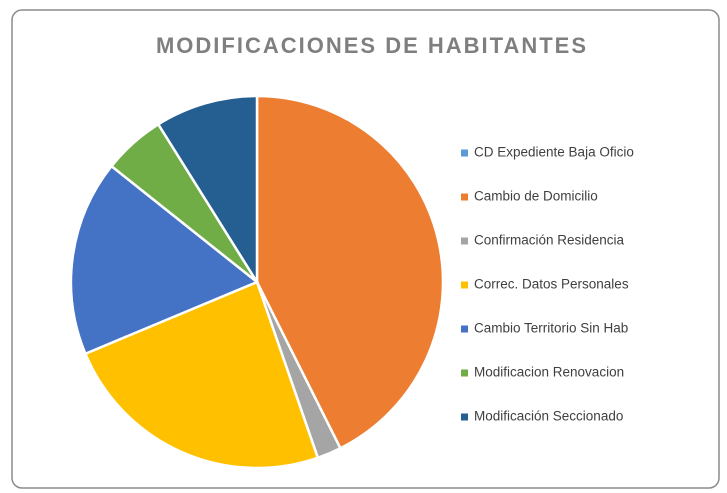 This screenshot has width=727, height=493. Describe the element at coordinates (551, 284) in the screenshot. I see `legend-label: Correc. Datos Personales` at that location.